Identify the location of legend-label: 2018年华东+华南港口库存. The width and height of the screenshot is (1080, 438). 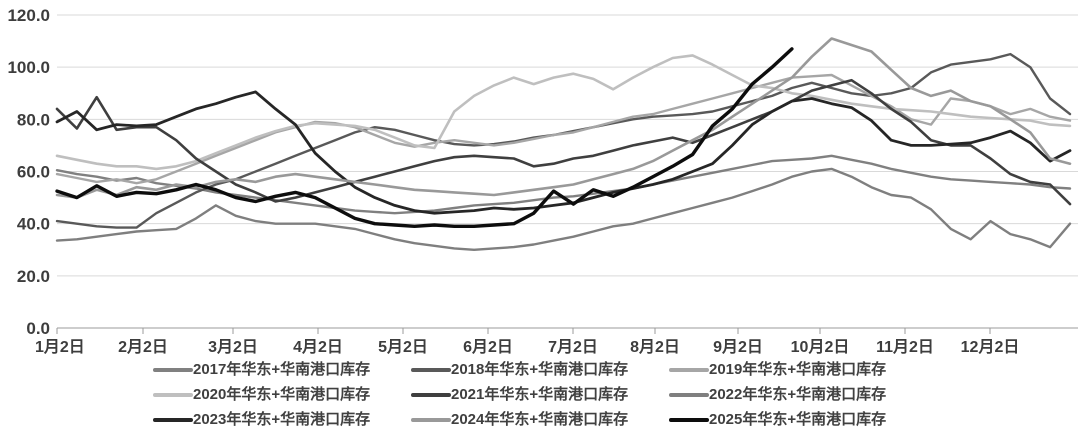
(540, 369).